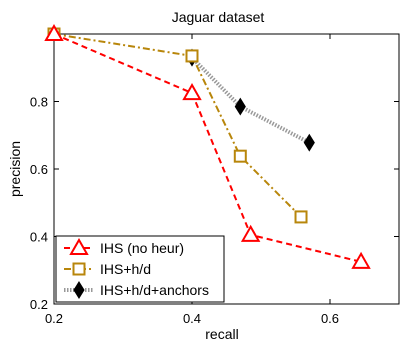 The height and width of the screenshot is (343, 401). I want to click on legend-entry: IHS+h/d, so click(107, 269).